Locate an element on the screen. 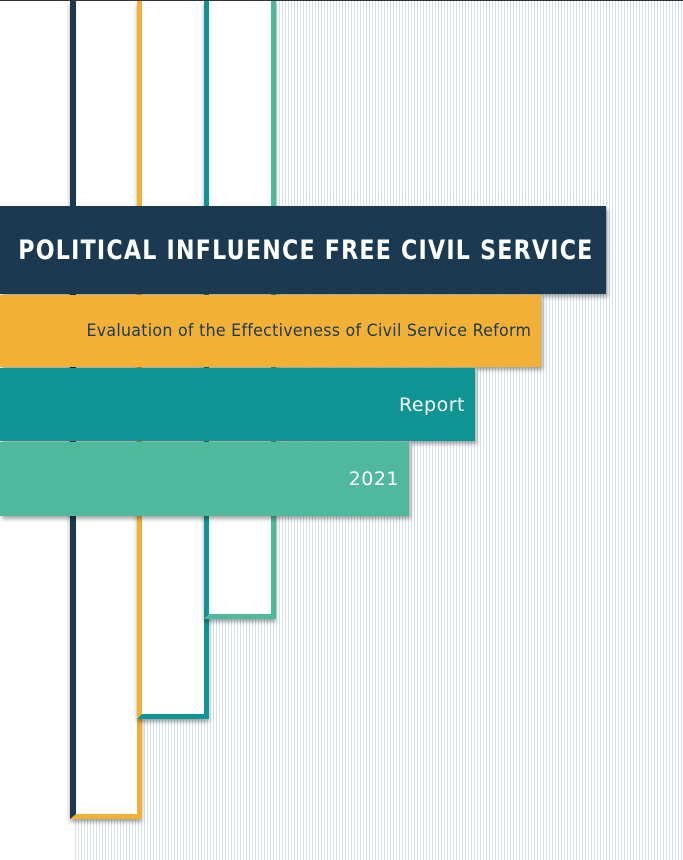  cover-title: POLITICAL INFLUENCE FREE CIVIL SERVICE is located at coordinates (306, 250).